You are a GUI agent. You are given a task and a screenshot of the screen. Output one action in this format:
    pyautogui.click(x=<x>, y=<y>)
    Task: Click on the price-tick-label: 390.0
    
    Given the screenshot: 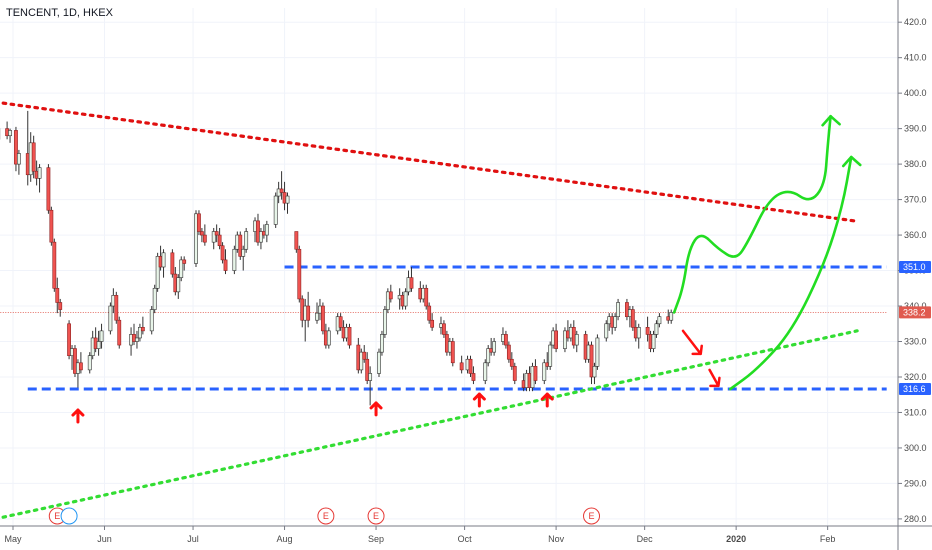 What is the action you would take?
    pyautogui.click(x=915, y=129)
    